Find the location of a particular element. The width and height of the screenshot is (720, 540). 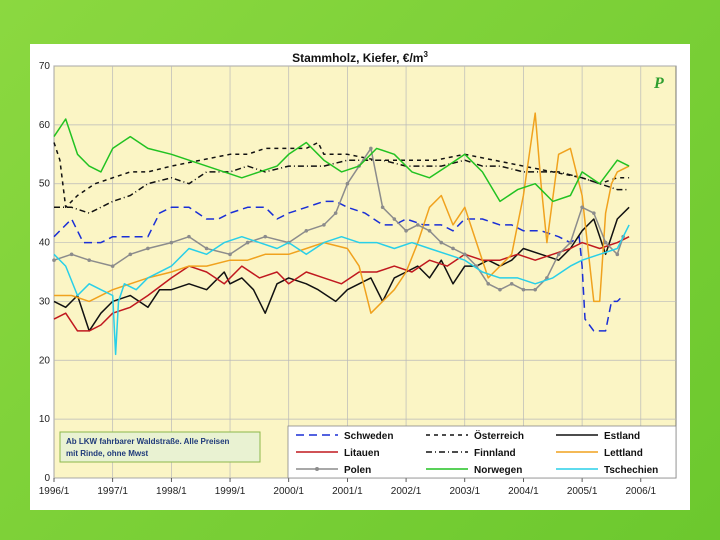

chart-title: Stammholz, Kiefer, €/m3 is located at coordinates (360, 57).